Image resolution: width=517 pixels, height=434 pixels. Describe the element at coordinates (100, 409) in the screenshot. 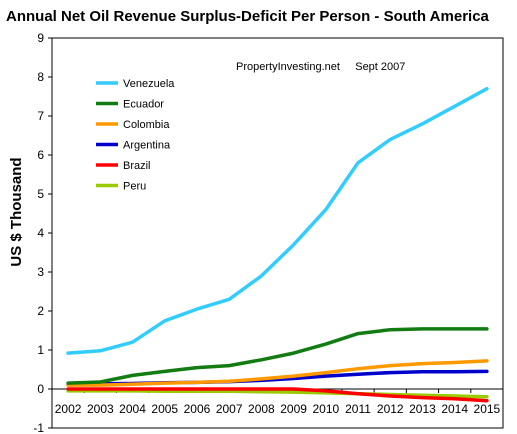

I see `x-tick-label: 2003` at that location.